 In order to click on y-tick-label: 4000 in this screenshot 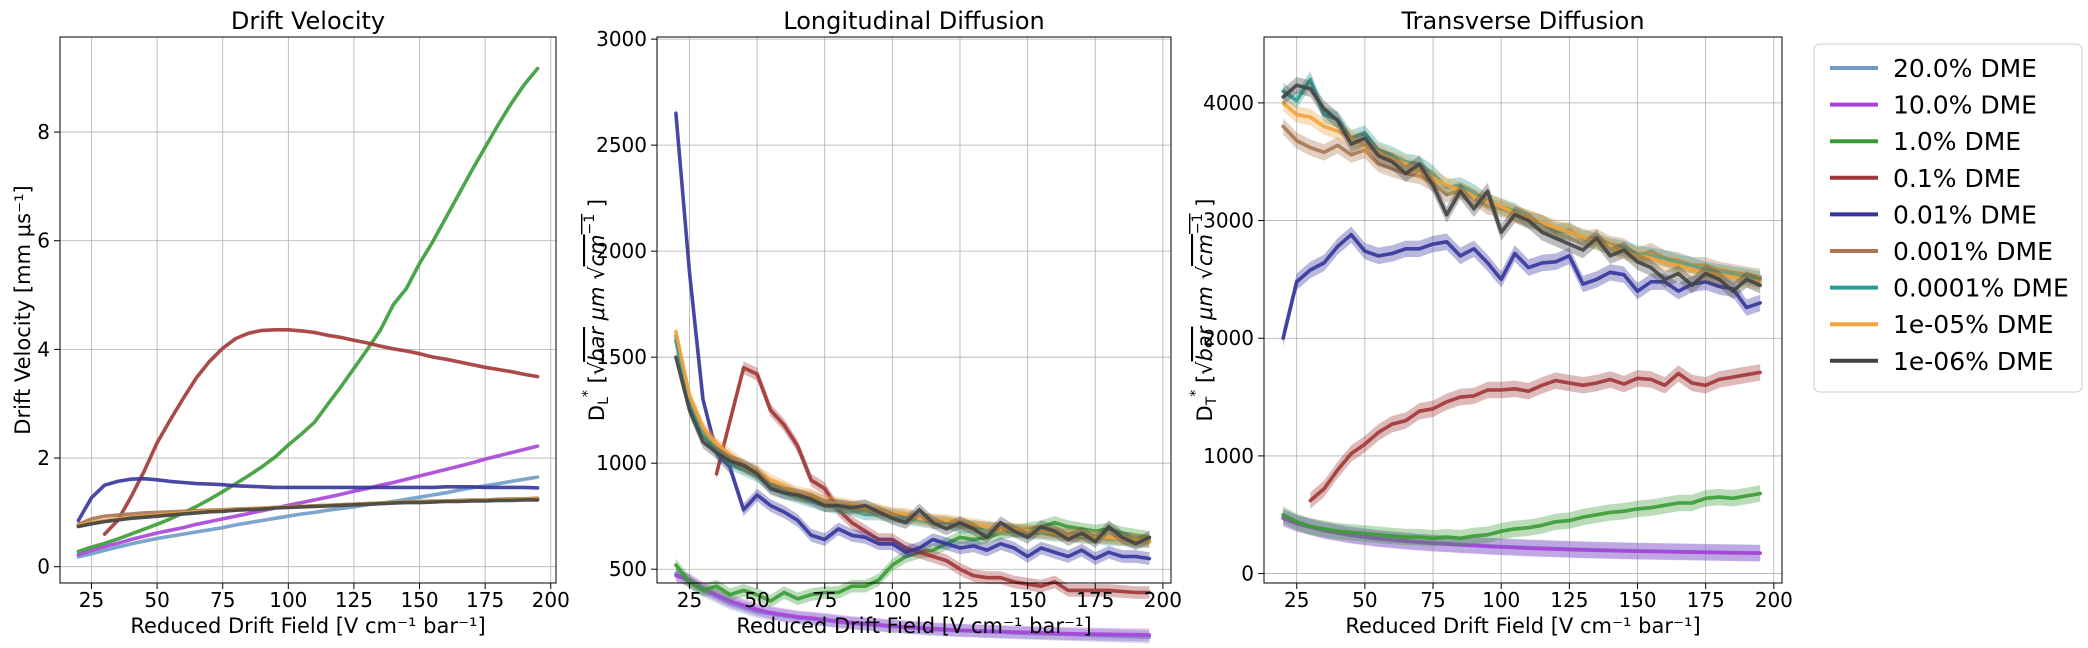, I will do `click(1228, 103)`.